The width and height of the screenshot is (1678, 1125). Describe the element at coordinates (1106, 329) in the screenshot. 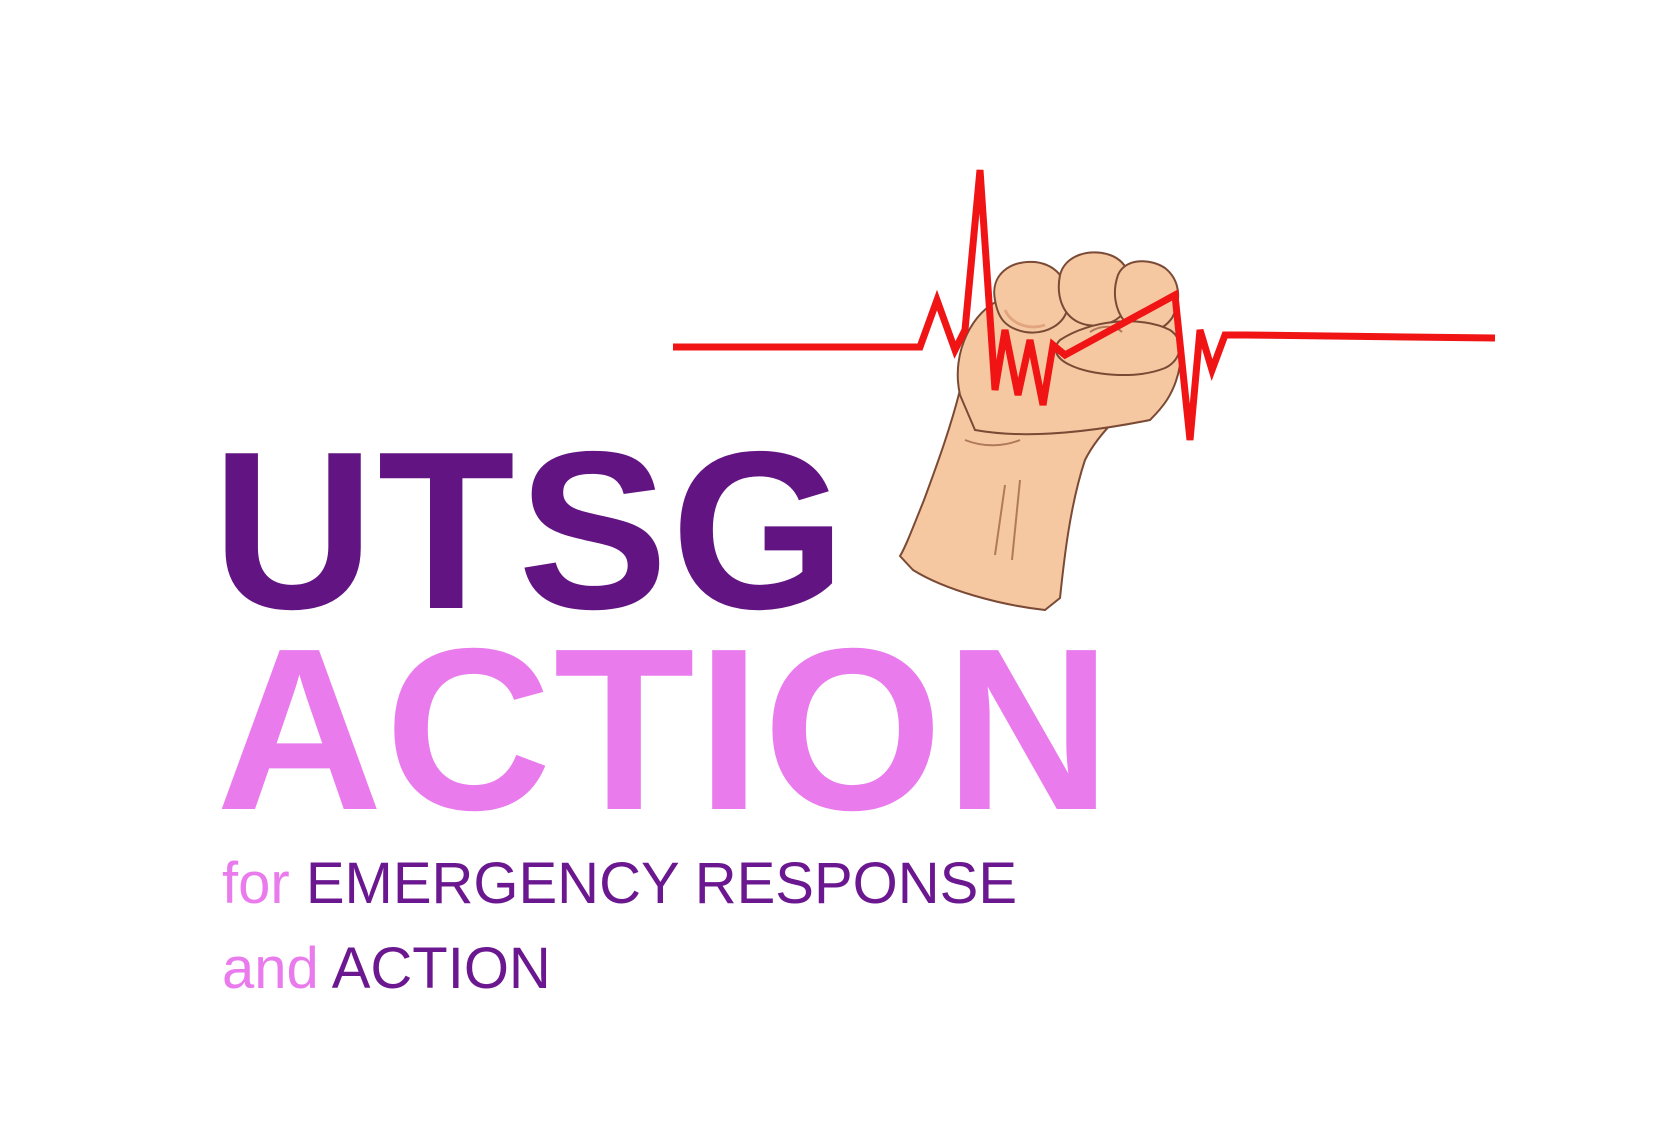

I see `fist-thumb-nail` at that location.